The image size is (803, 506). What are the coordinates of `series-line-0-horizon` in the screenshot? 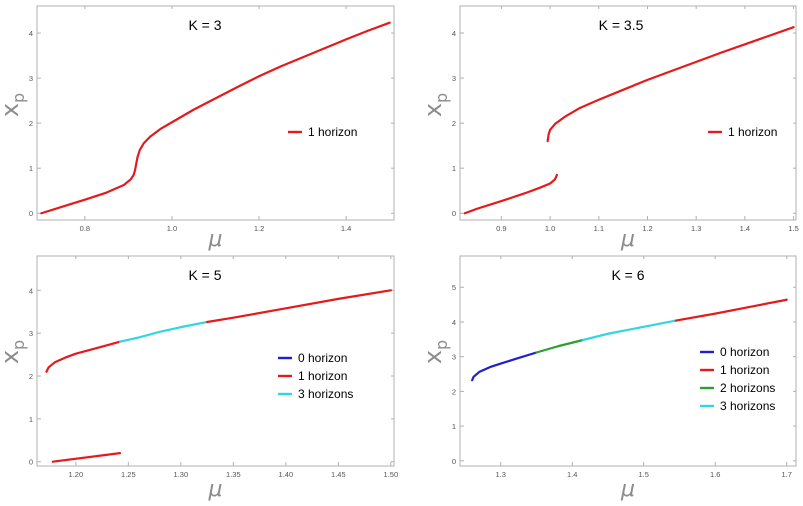 It's located at (504, 366).